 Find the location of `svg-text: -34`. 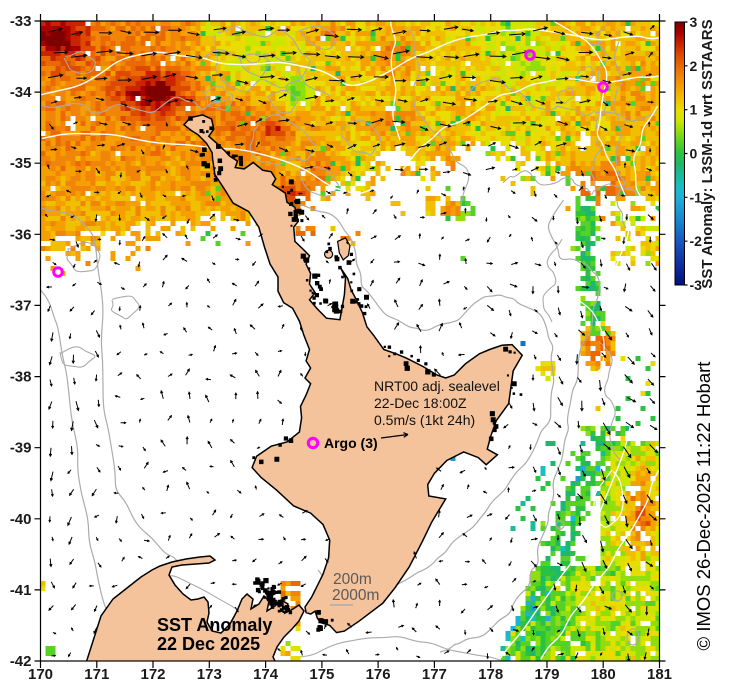

svg-text: -34 is located at coordinates (21, 92).